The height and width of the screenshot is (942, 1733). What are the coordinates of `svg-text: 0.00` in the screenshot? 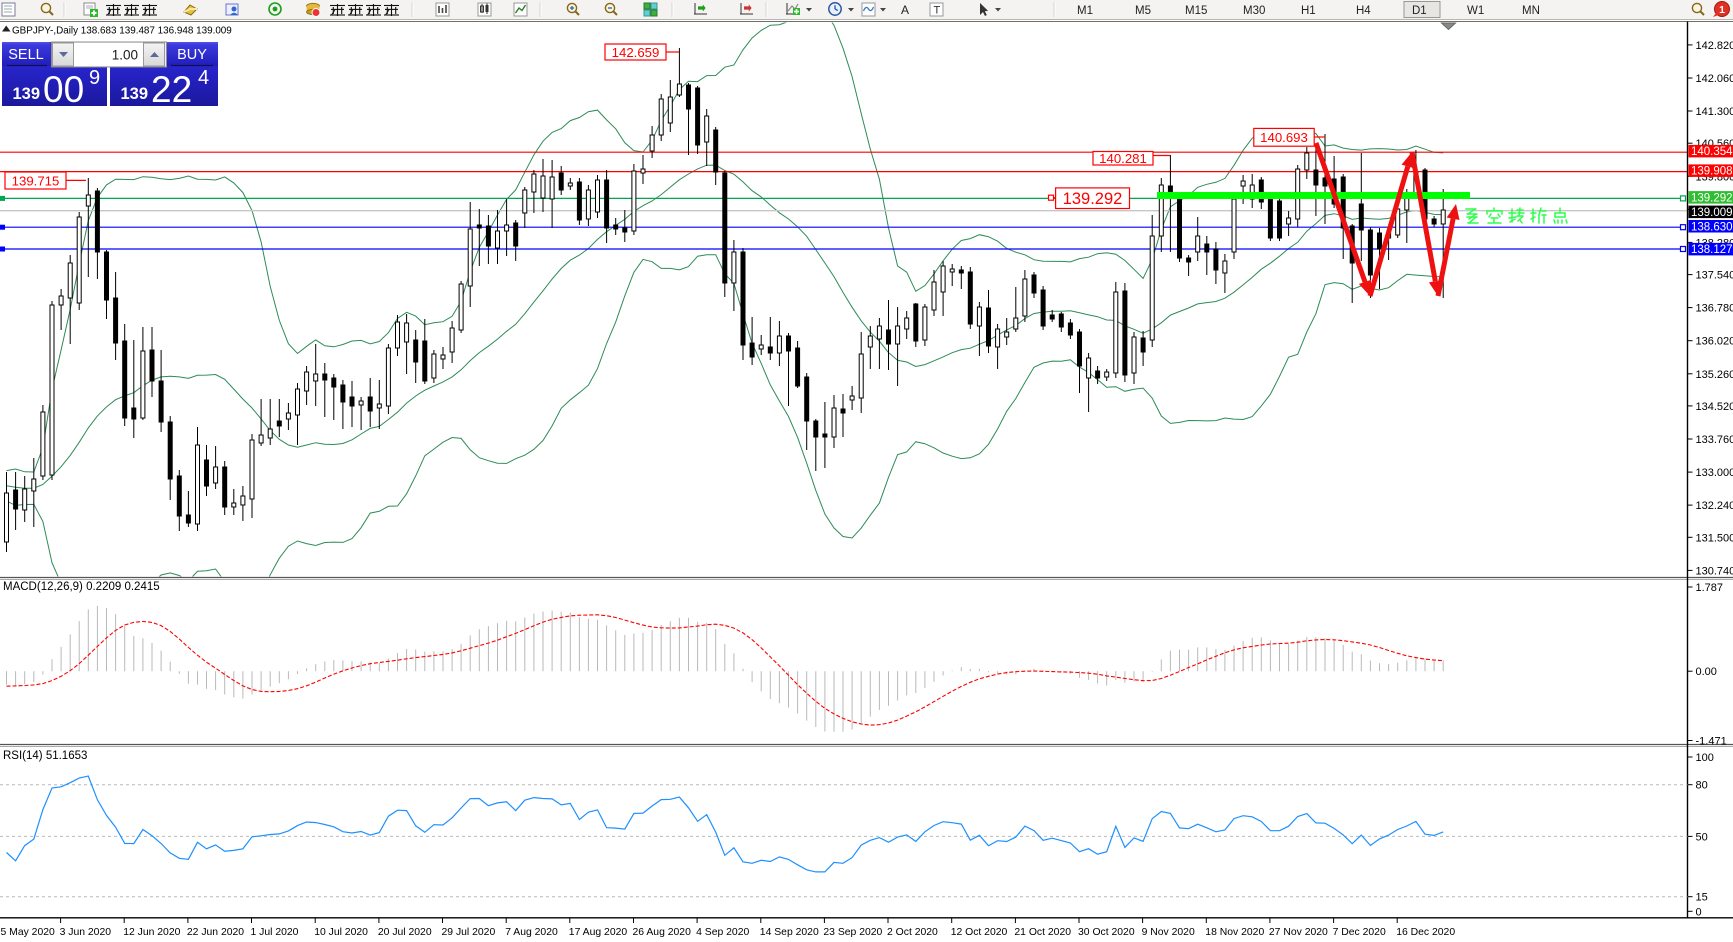 It's located at (1706, 672).